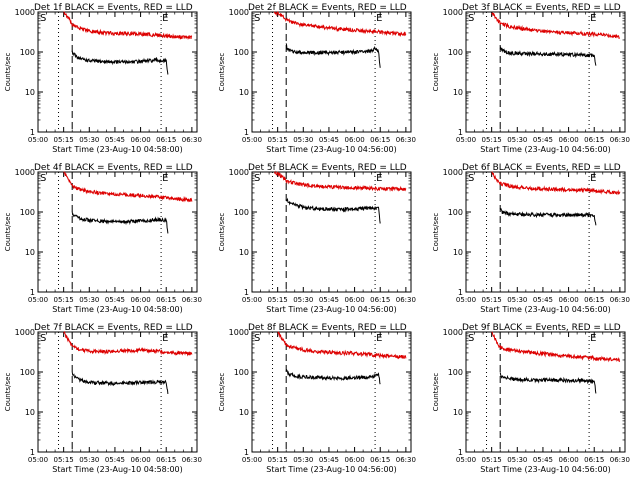  Describe the element at coordinates (541, 328) in the screenshot. I see `chart-title: Det 9f BLACK = Events, RED = LLD` at that location.